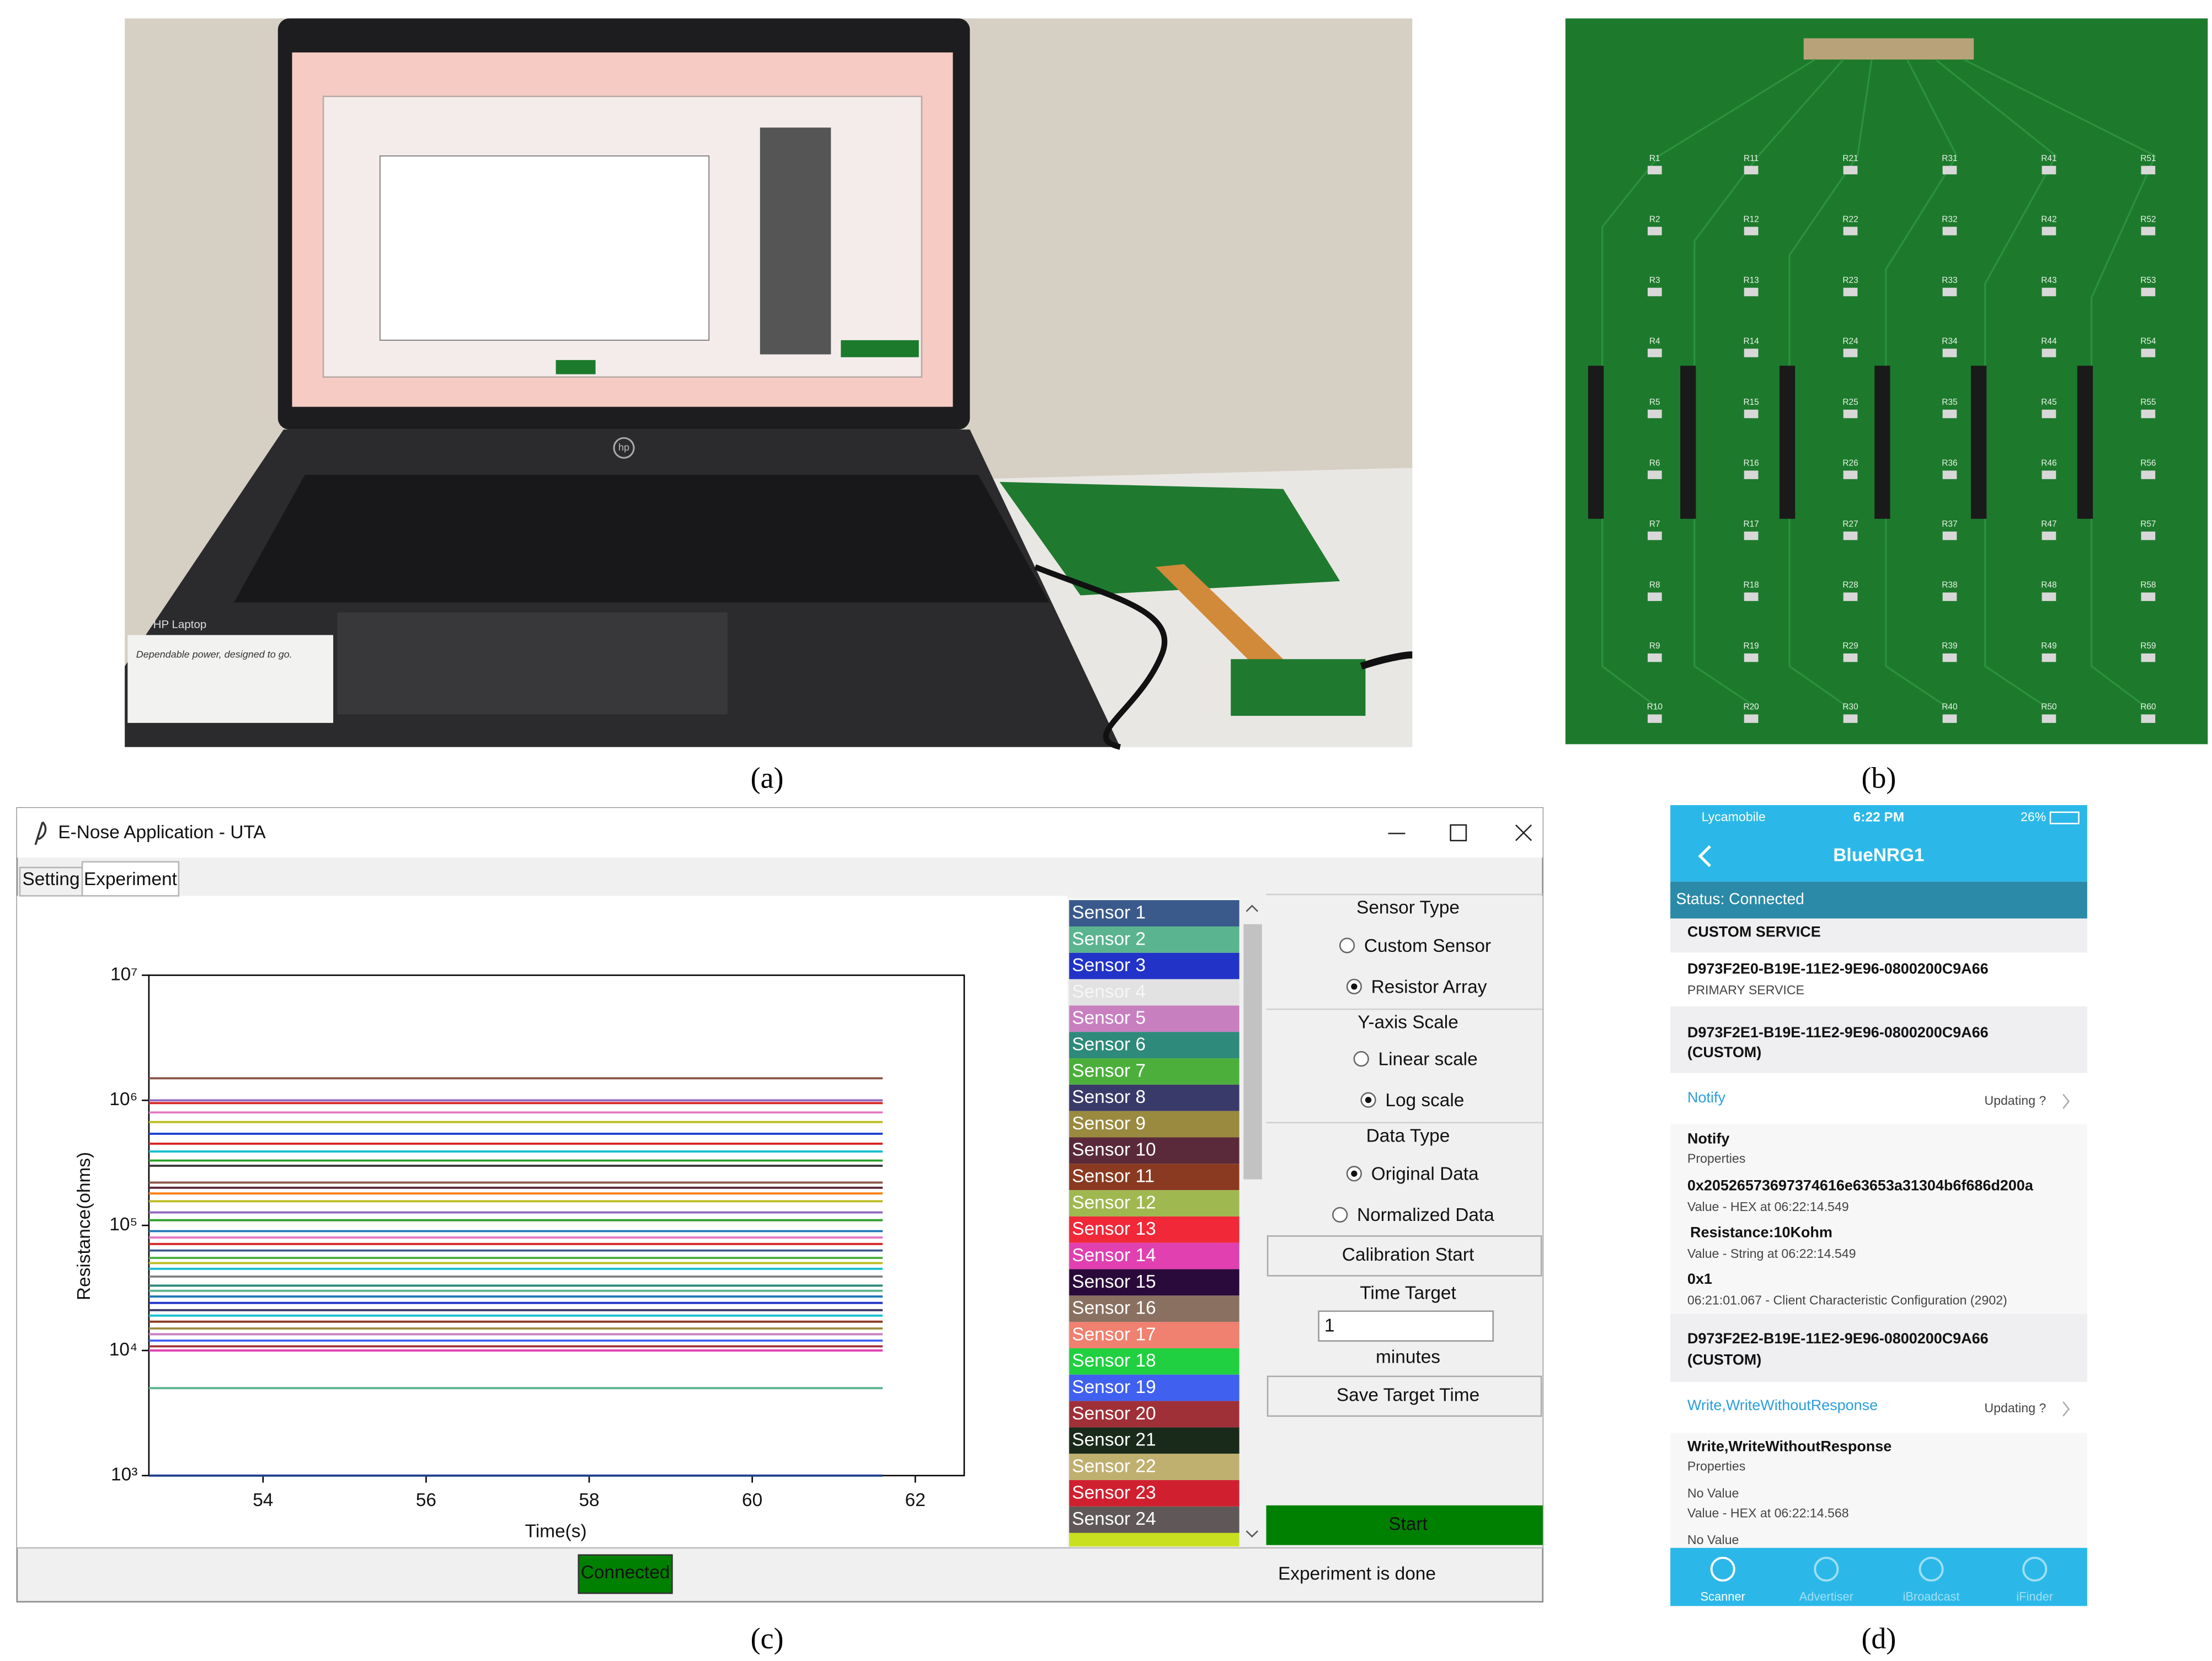  Describe the element at coordinates (1458, 833) in the screenshot. I see `maximize-button` at that location.